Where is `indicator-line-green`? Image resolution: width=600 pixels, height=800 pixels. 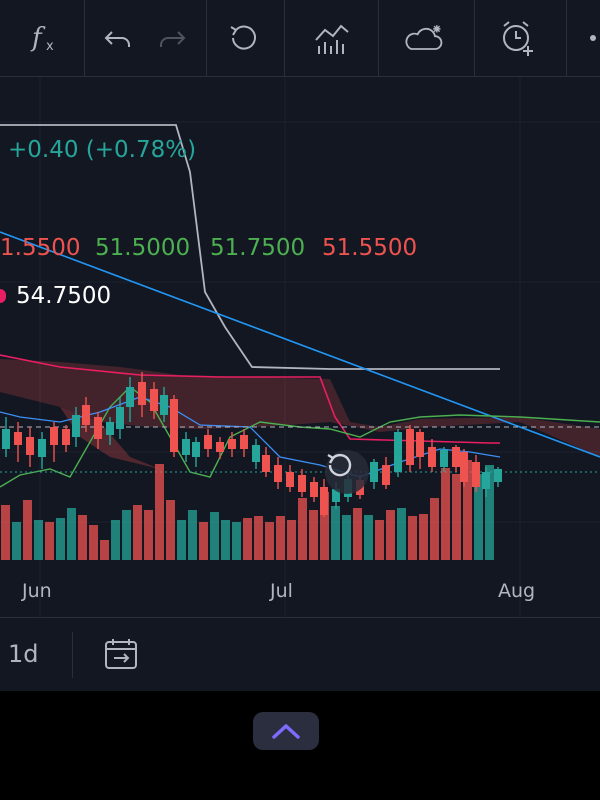 indicator-line-green is located at coordinates (300, 437).